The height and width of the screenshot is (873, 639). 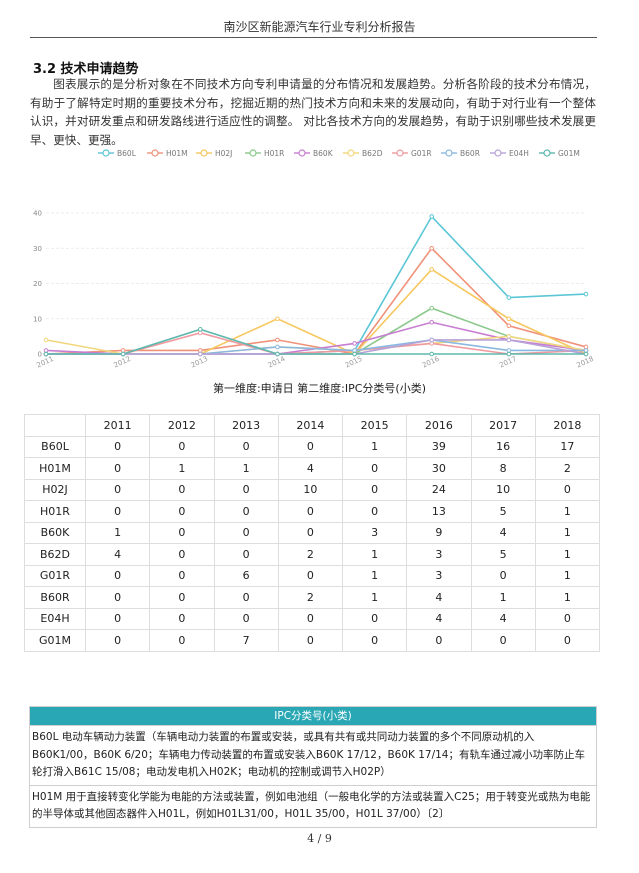 What do you see at coordinates (439, 446) in the screenshot?
I see `table-cell: 39` at bounding box center [439, 446].